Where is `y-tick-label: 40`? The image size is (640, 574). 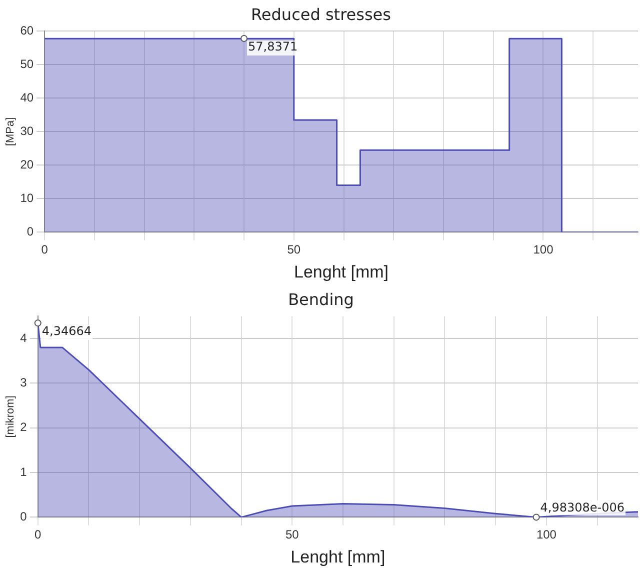
y-tick-label: 40 is located at coordinates (27, 97).